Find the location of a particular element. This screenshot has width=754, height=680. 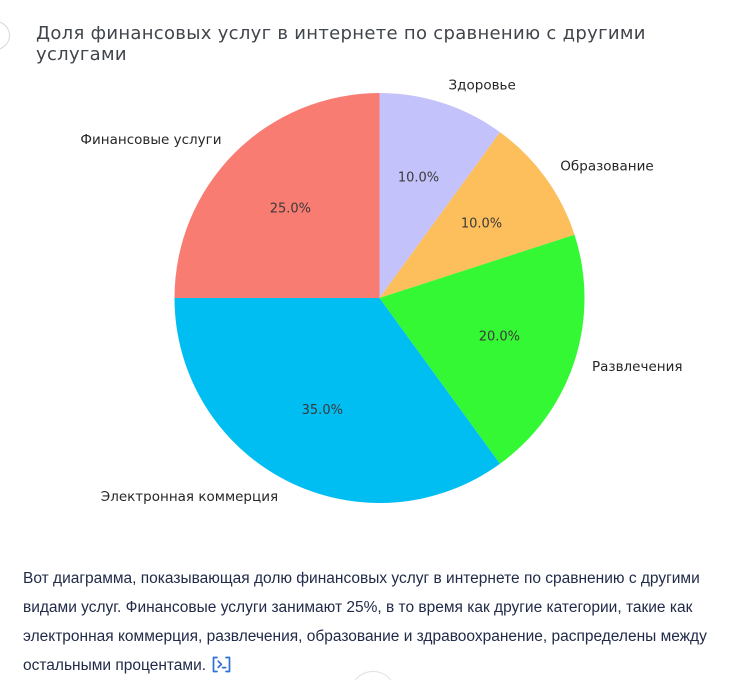

pie-category-label: Здоровье is located at coordinates (482, 86).